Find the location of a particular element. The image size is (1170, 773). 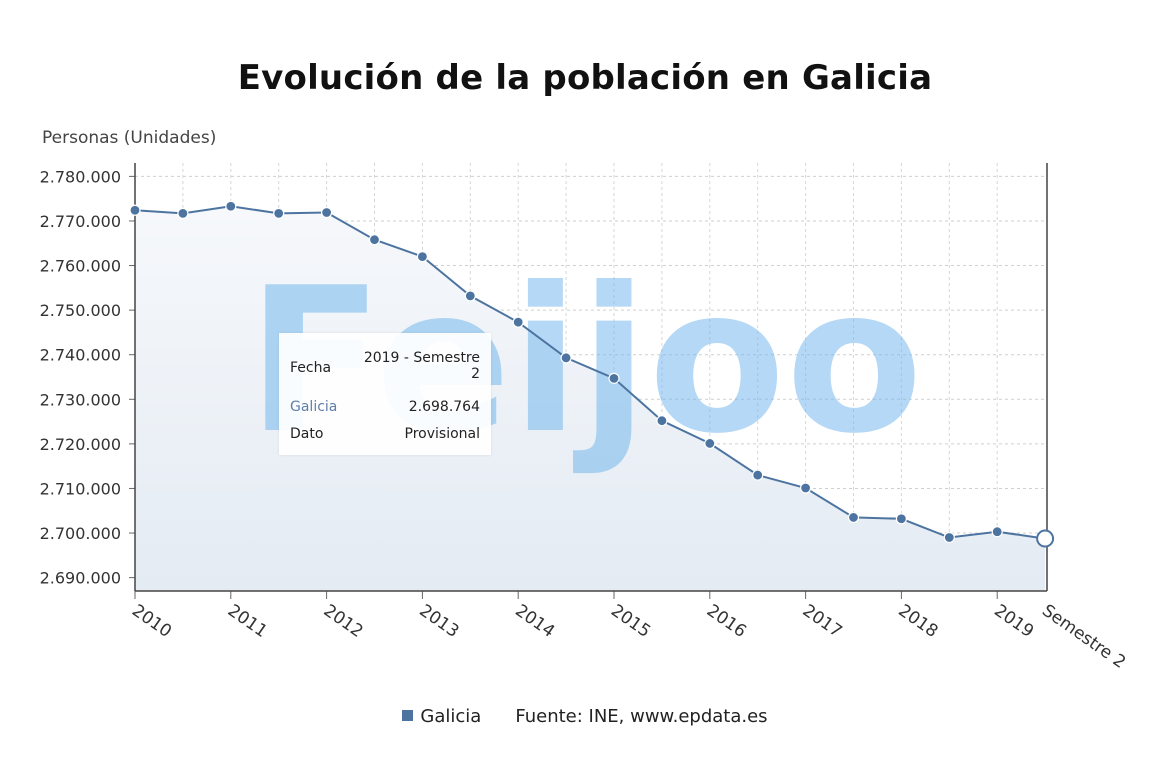

y-tick-label: 2.740.000 is located at coordinates (80, 355).